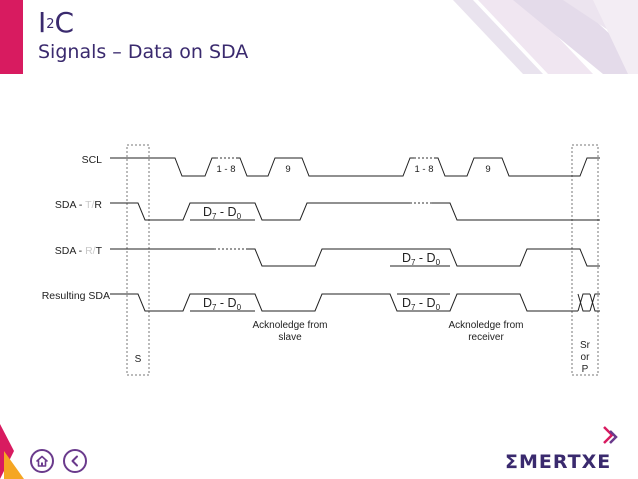 This screenshot has width=638, height=479. I want to click on title-main: I2C, so click(143, 23).